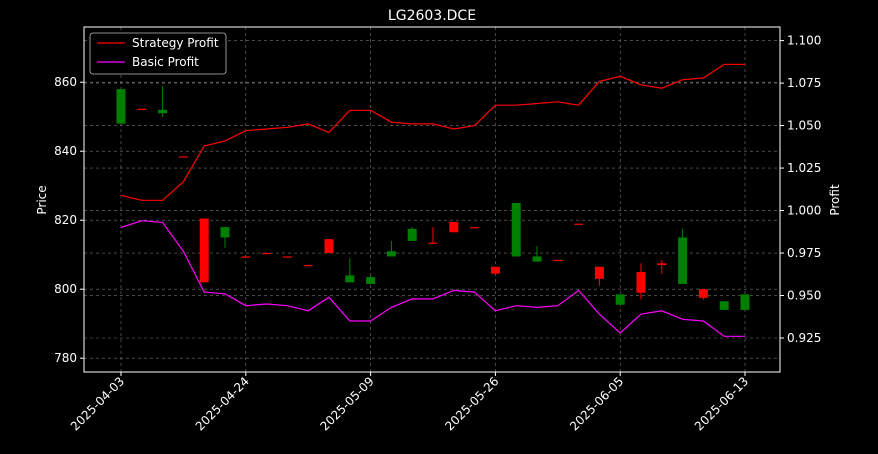 The height and width of the screenshot is (454, 878). Describe the element at coordinates (596, 403) in the screenshot. I see `x-tick-label: 2025-06-05` at that location.